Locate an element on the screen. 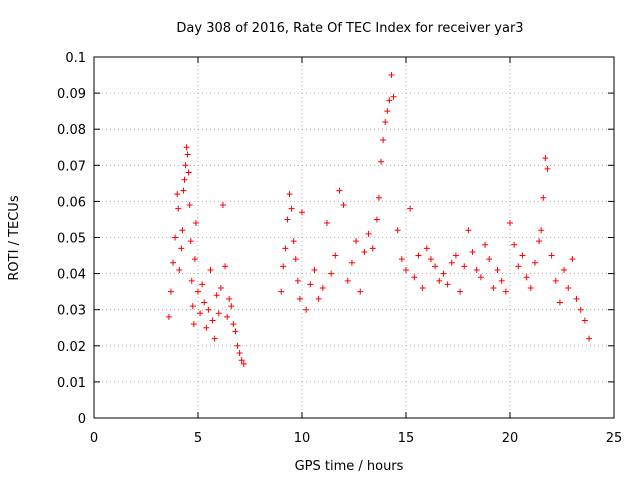 The width and height of the screenshot is (640, 480). y-tick-label: 0 is located at coordinates (82, 419).